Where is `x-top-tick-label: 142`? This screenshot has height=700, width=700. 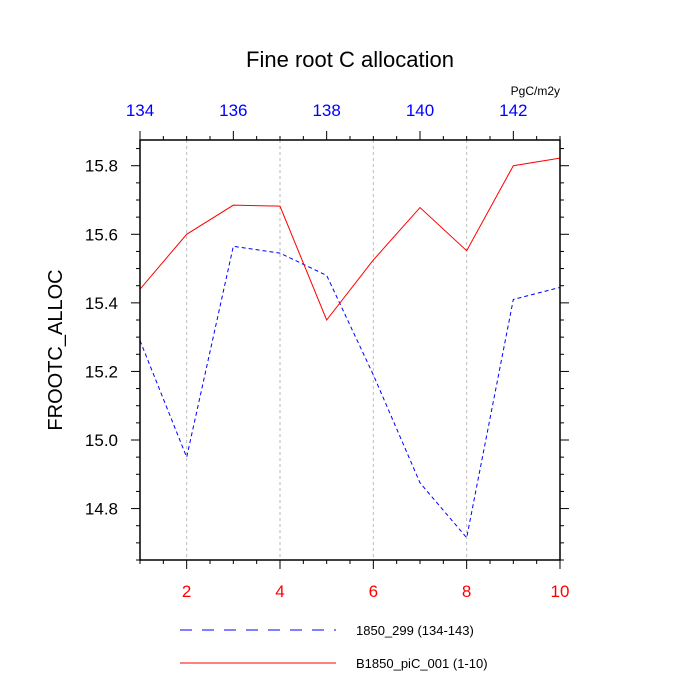 x-top-tick-label: 142 is located at coordinates (513, 110).